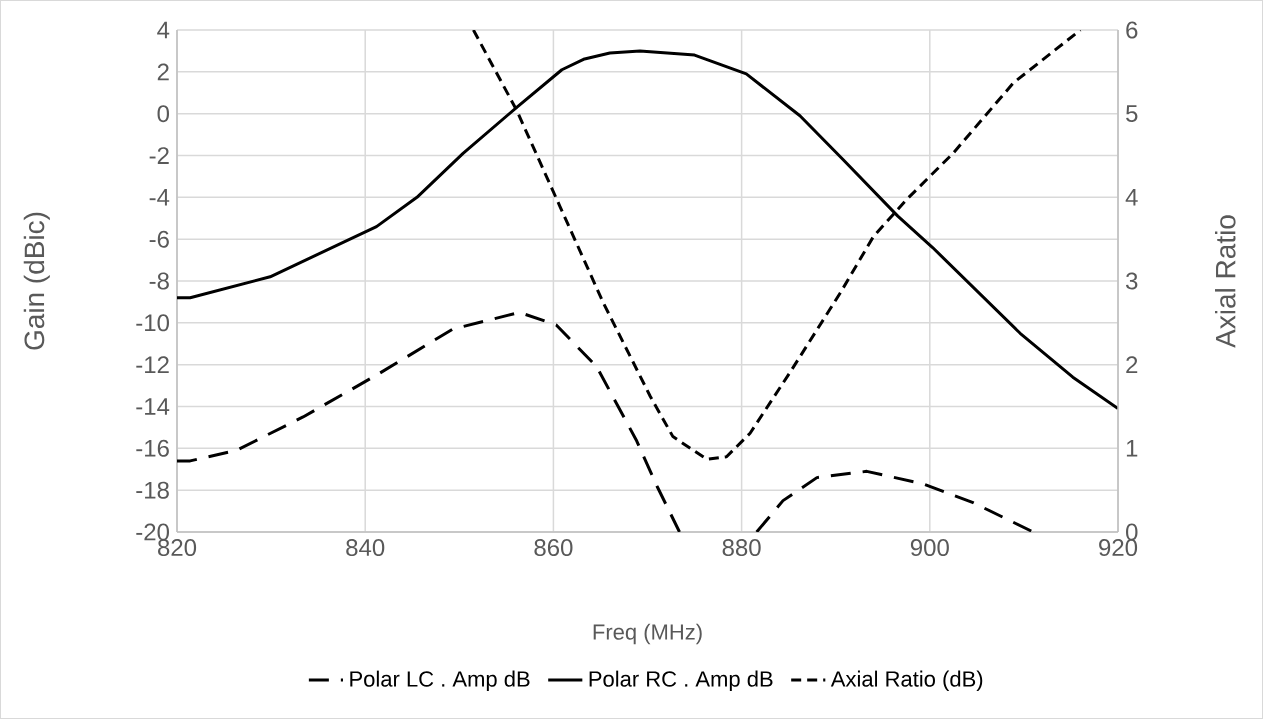  I want to click on y-tick-label: -10, so click(153, 323).